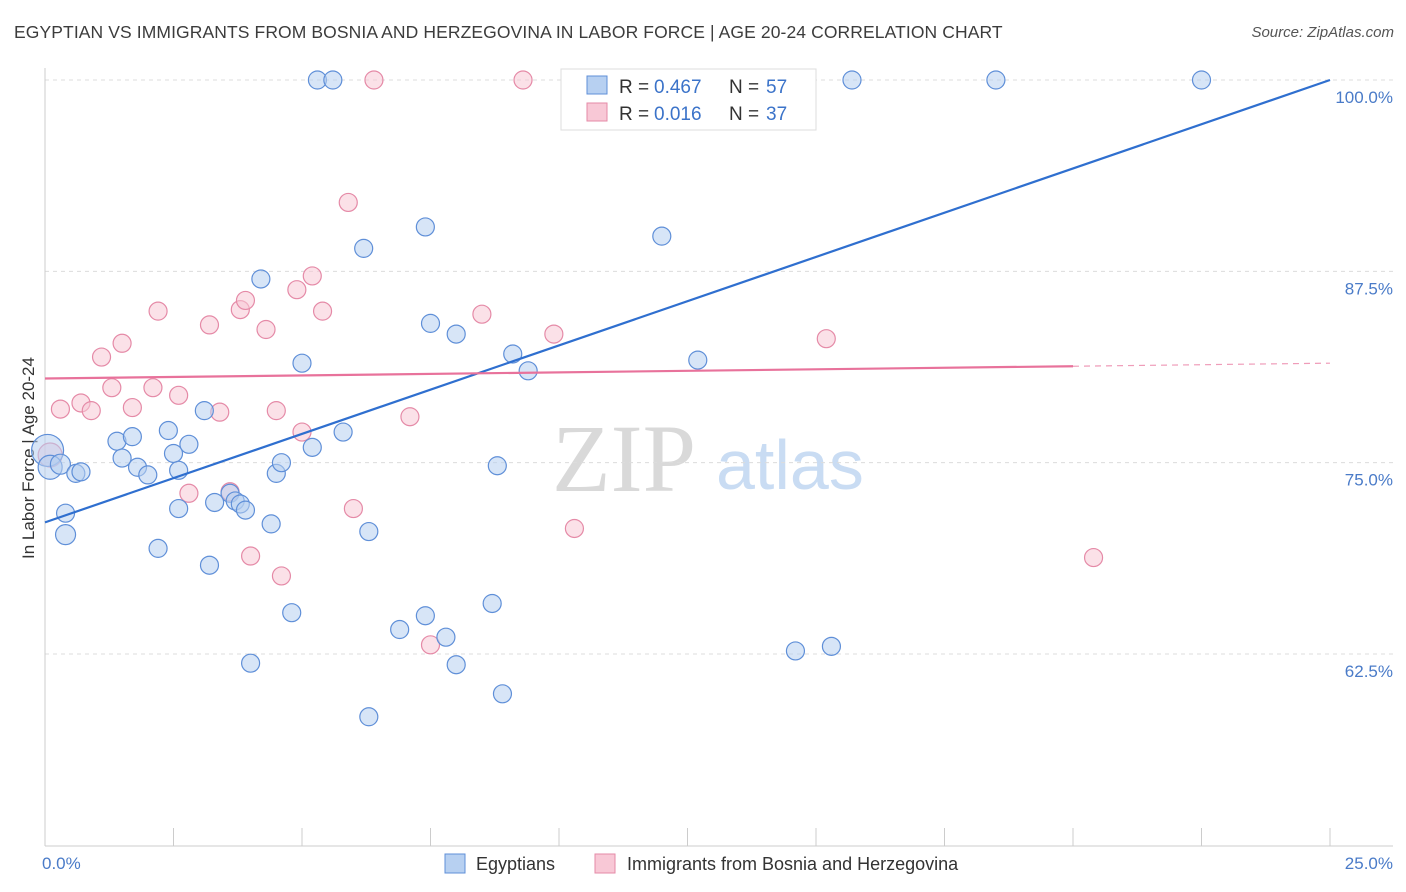  What do you see at coordinates (678, 114) in the screenshot?
I see `legend-r-value-2: 0.016` at bounding box center [678, 114].